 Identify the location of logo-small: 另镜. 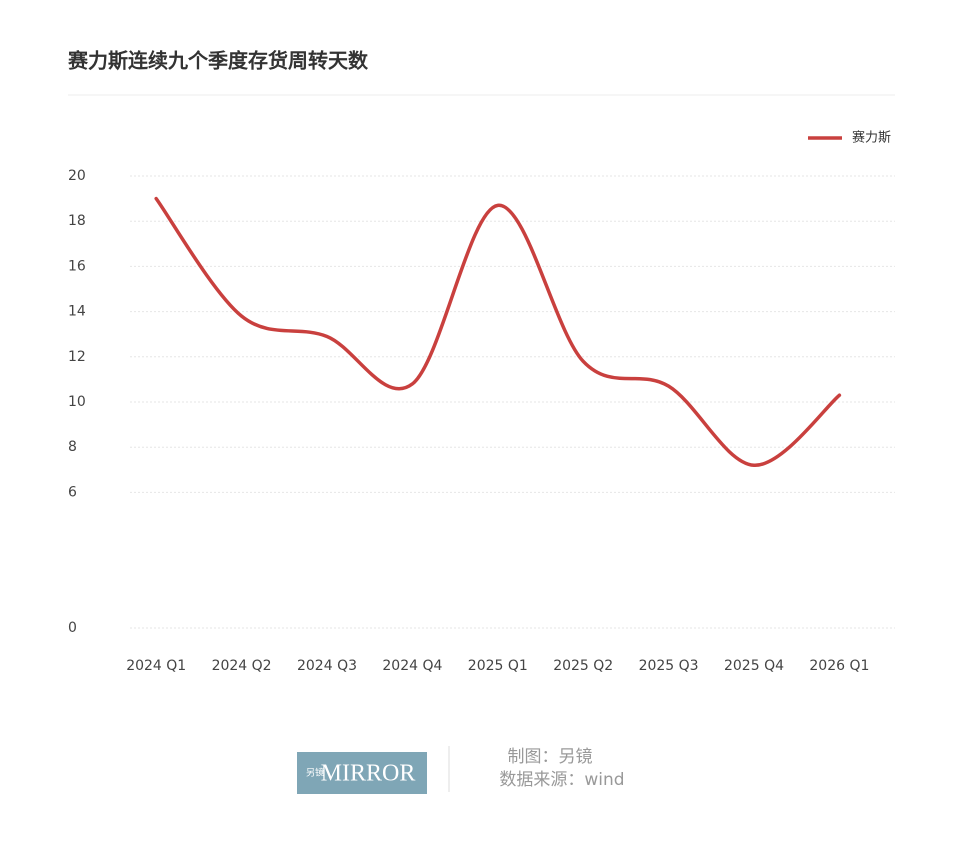
(315, 773).